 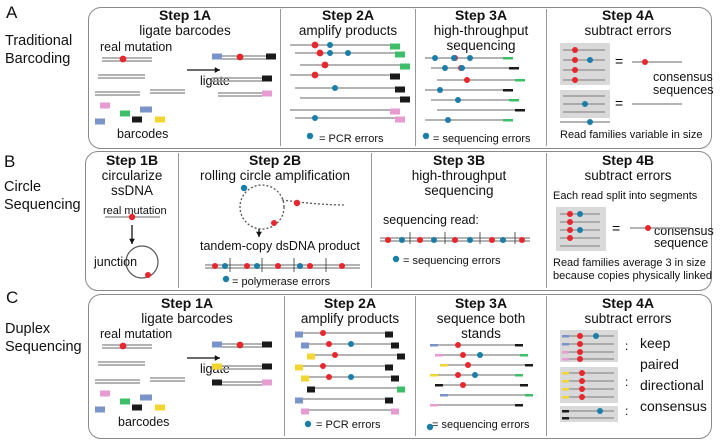 I want to click on row-c-step1-sub: ligate barcodes, so click(x=187, y=318).